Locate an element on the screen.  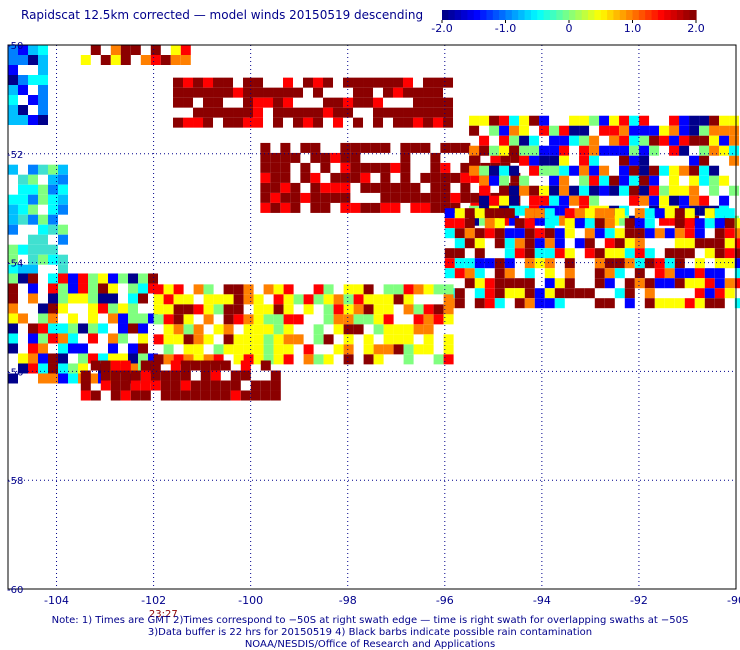
y-tick-label: -56 is located at coordinates (15, 372).